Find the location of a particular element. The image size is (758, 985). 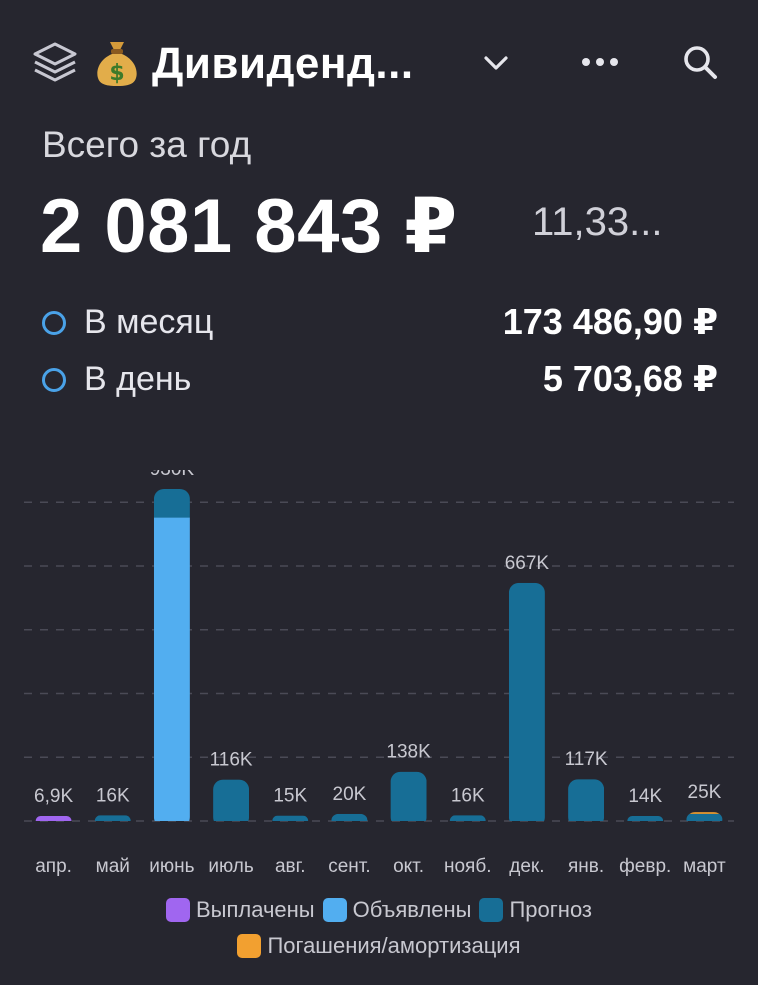

legend-item-declared: Объявлены is located at coordinates (397, 910).